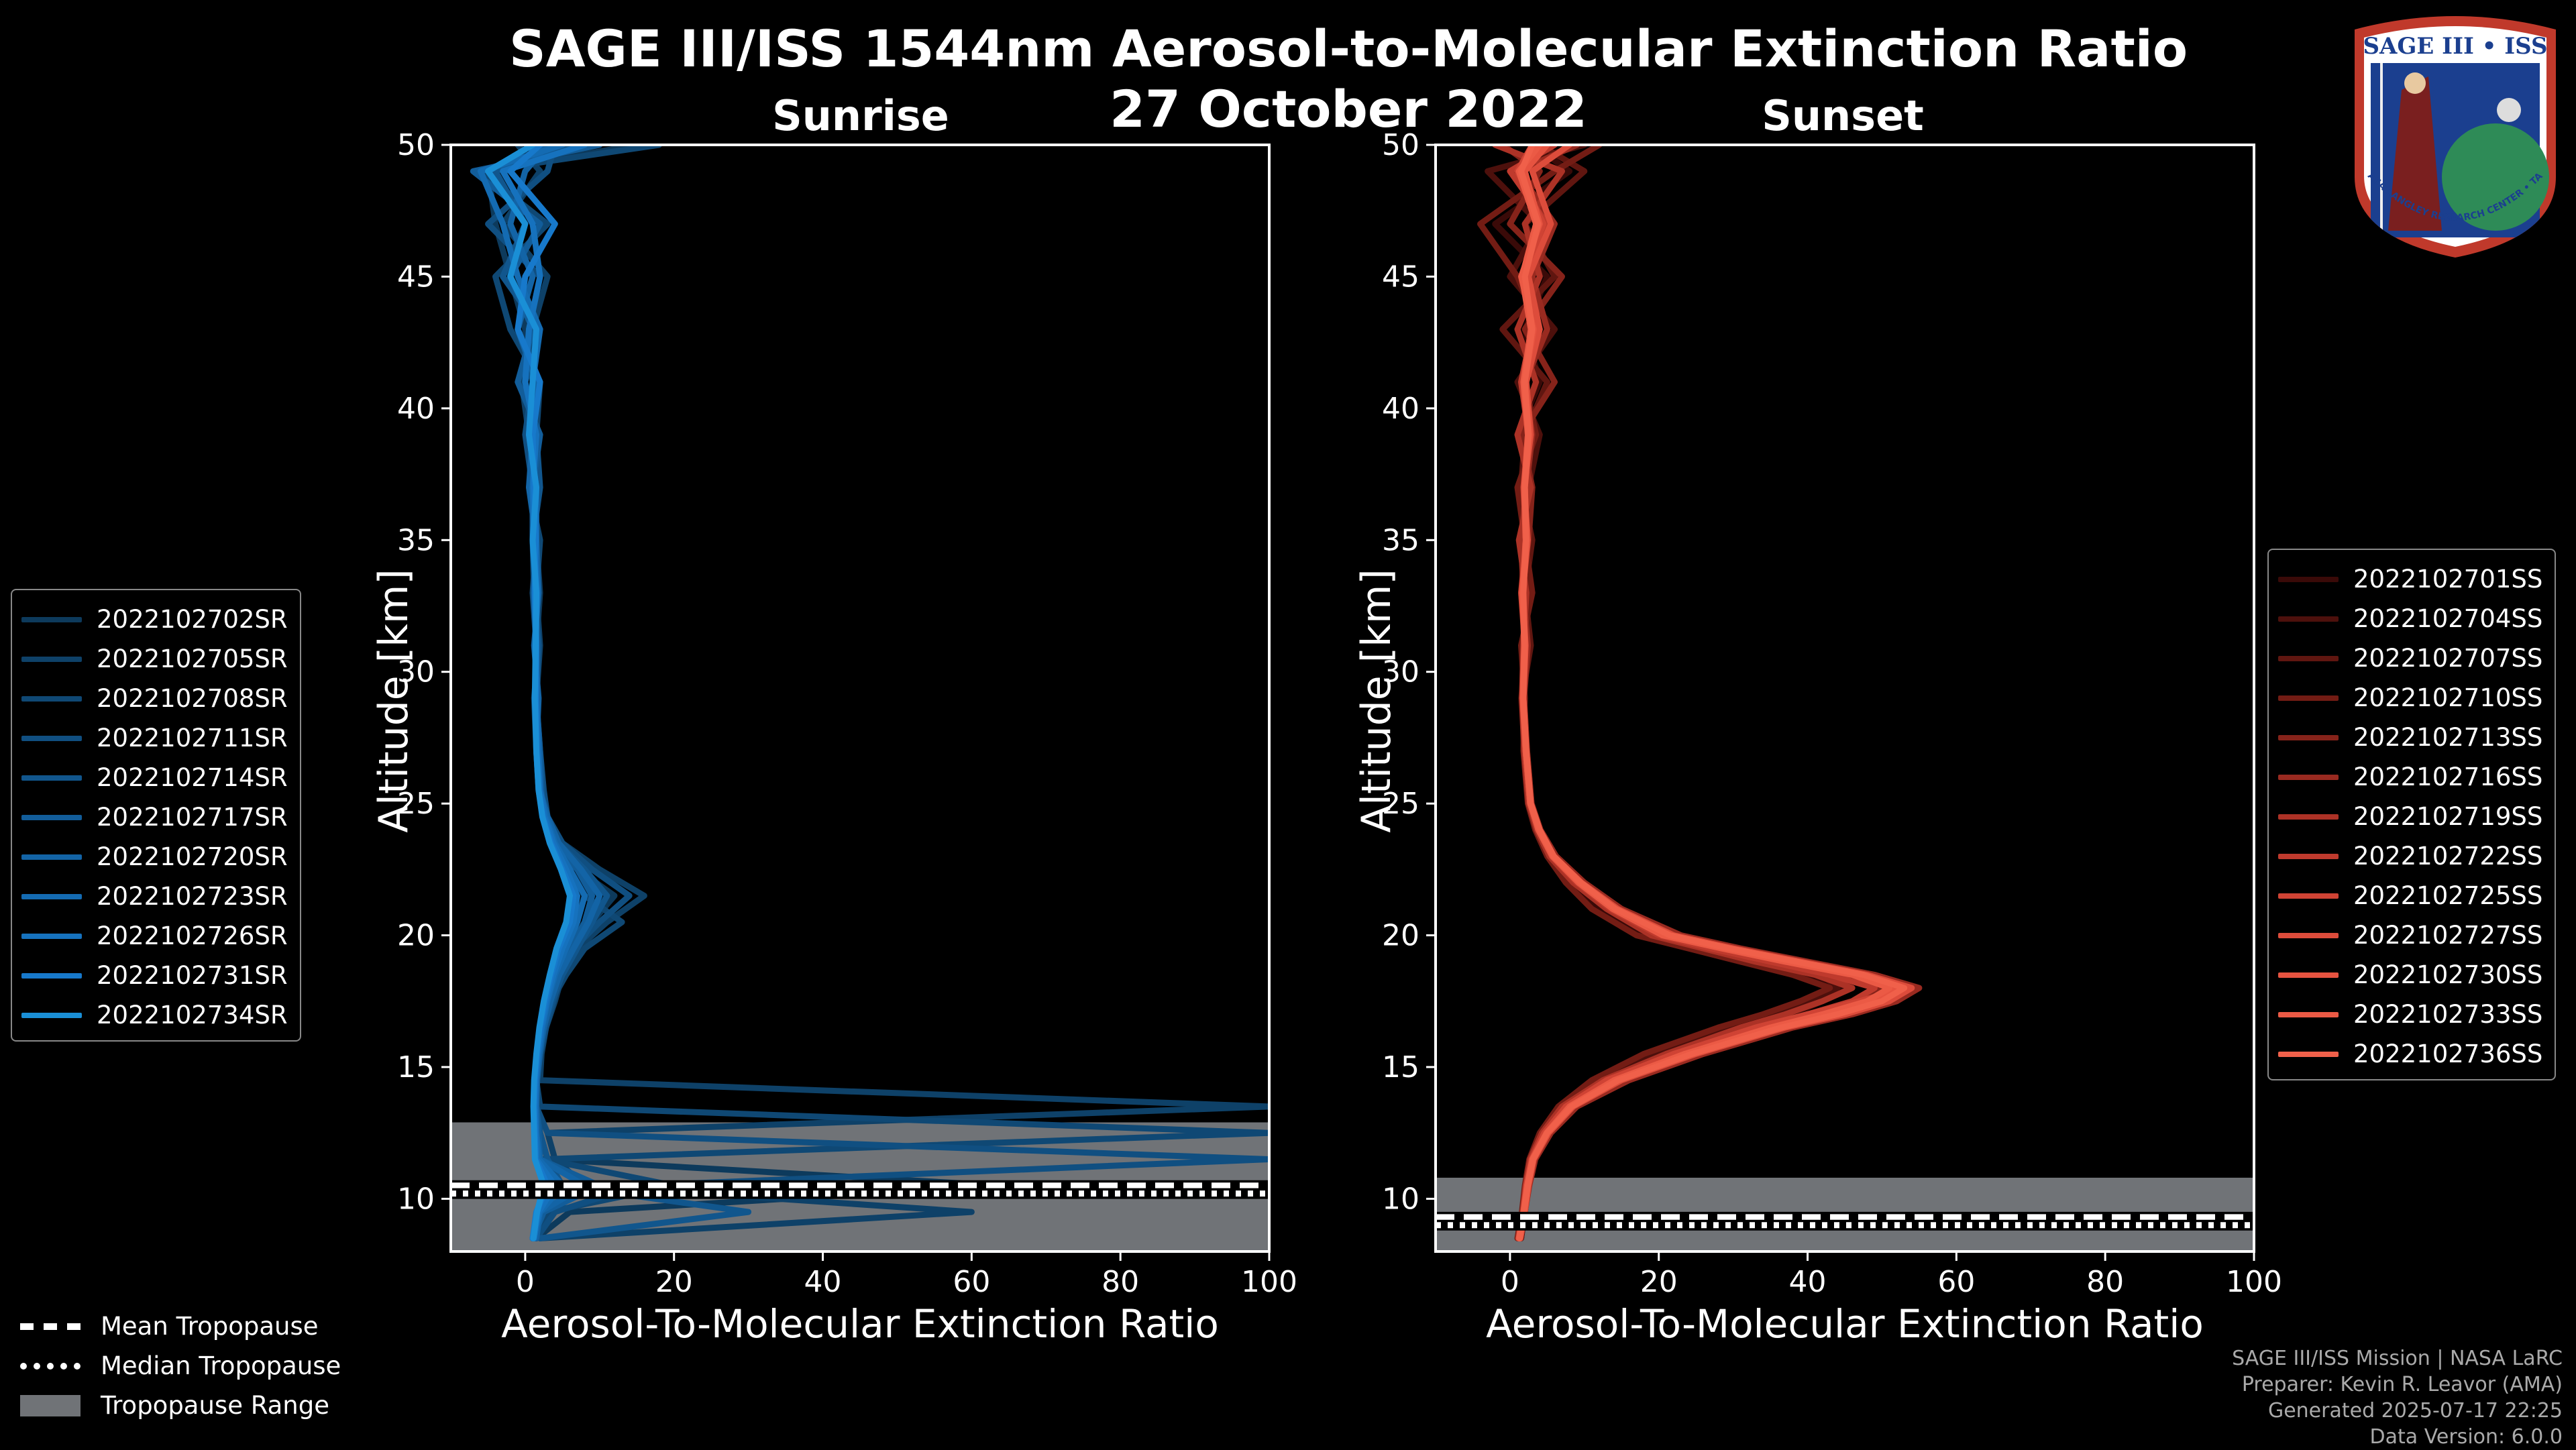 The height and width of the screenshot is (1450, 2576). Describe the element at coordinates (210, 1326) in the screenshot. I see `trop-mean-label: Mean Tropopause` at that location.